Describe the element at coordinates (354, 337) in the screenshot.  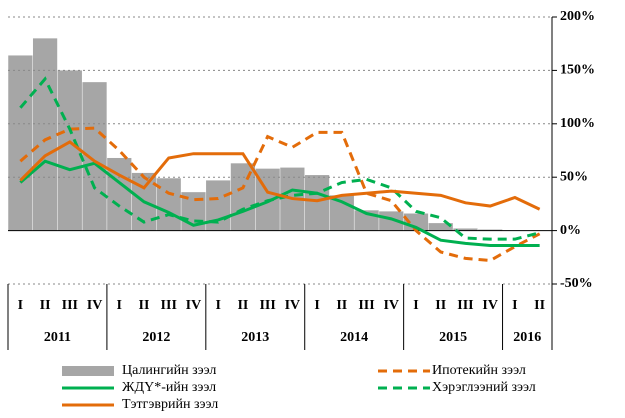
I see `year-label: 2014` at that location.